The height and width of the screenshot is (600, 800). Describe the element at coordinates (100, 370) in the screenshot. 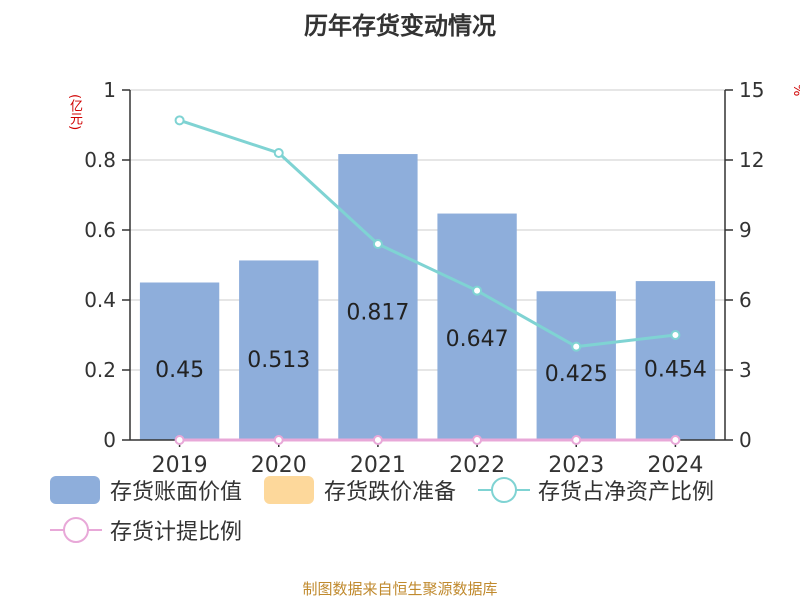

I see `left-tick-label: 0.2` at that location.